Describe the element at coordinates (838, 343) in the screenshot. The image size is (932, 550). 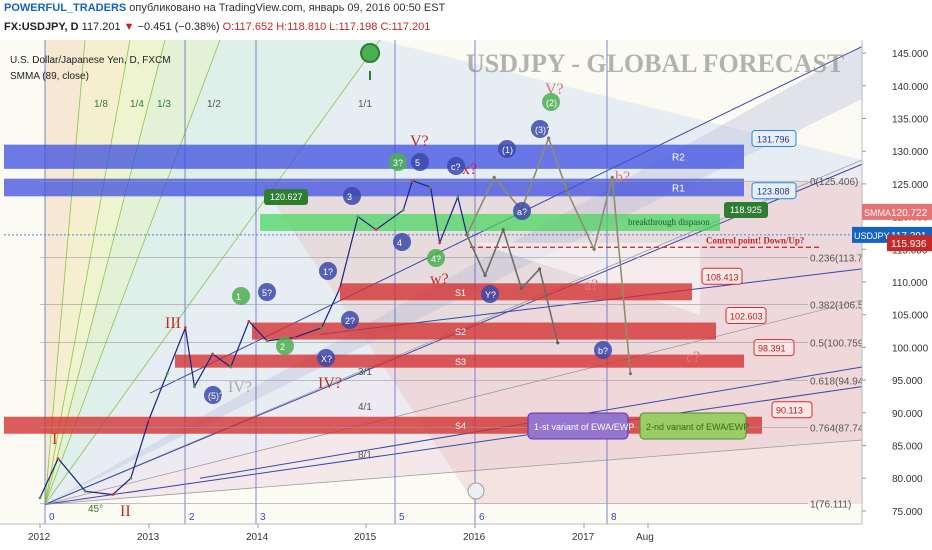
I see `fib-level-label: 0.5(100.759)` at that location.